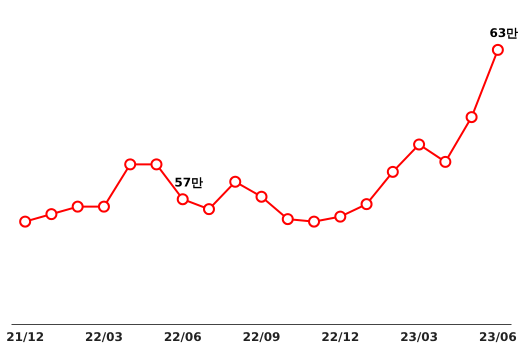 The height and width of the screenshot is (359, 529). What do you see at coordinates (504, 33) in the screenshot?
I see `data-label: 63만` at bounding box center [504, 33].